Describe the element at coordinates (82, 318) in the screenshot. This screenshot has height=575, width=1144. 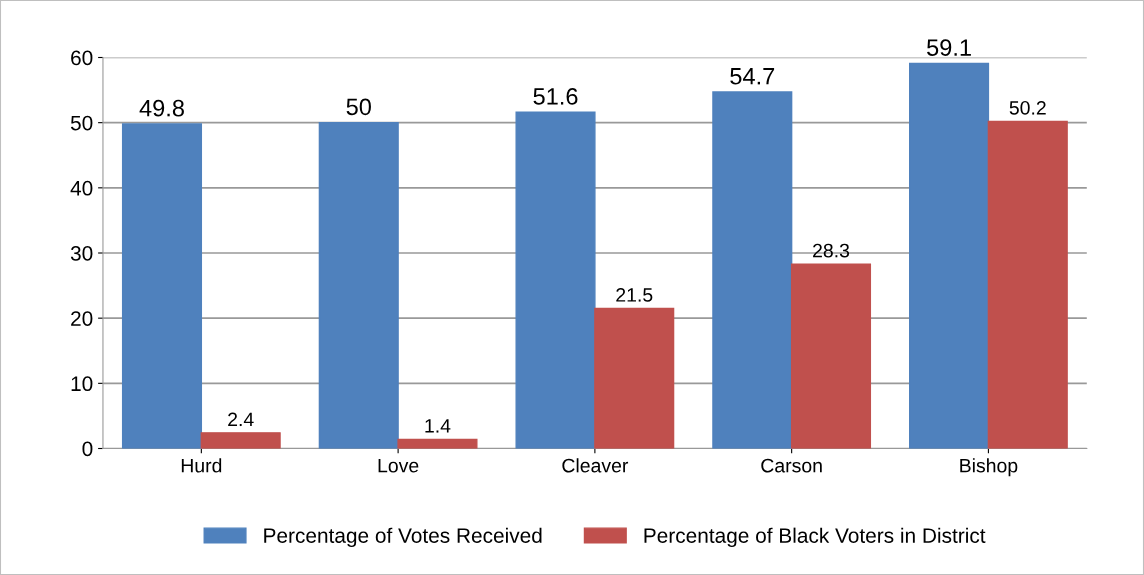
I see `y-tick-label: 20` at that location.